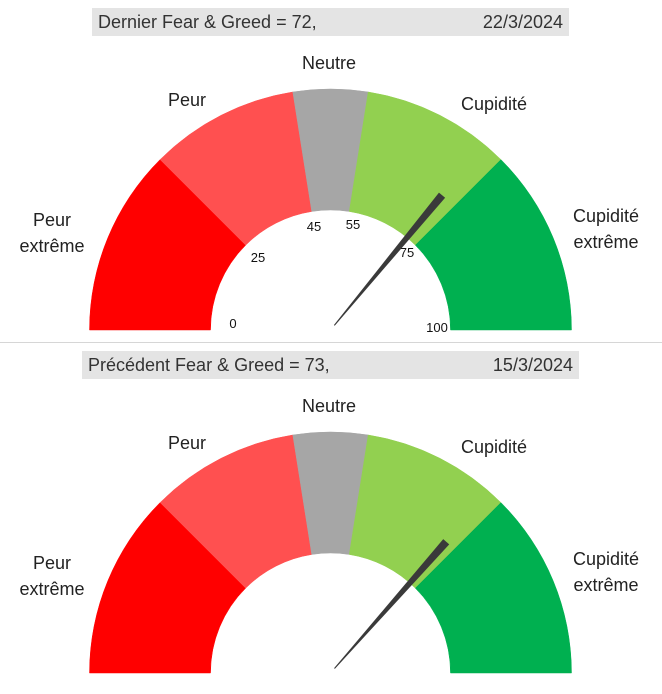  What do you see at coordinates (437, 327) in the screenshot?
I see `tick-label-100: 100` at bounding box center [437, 327].